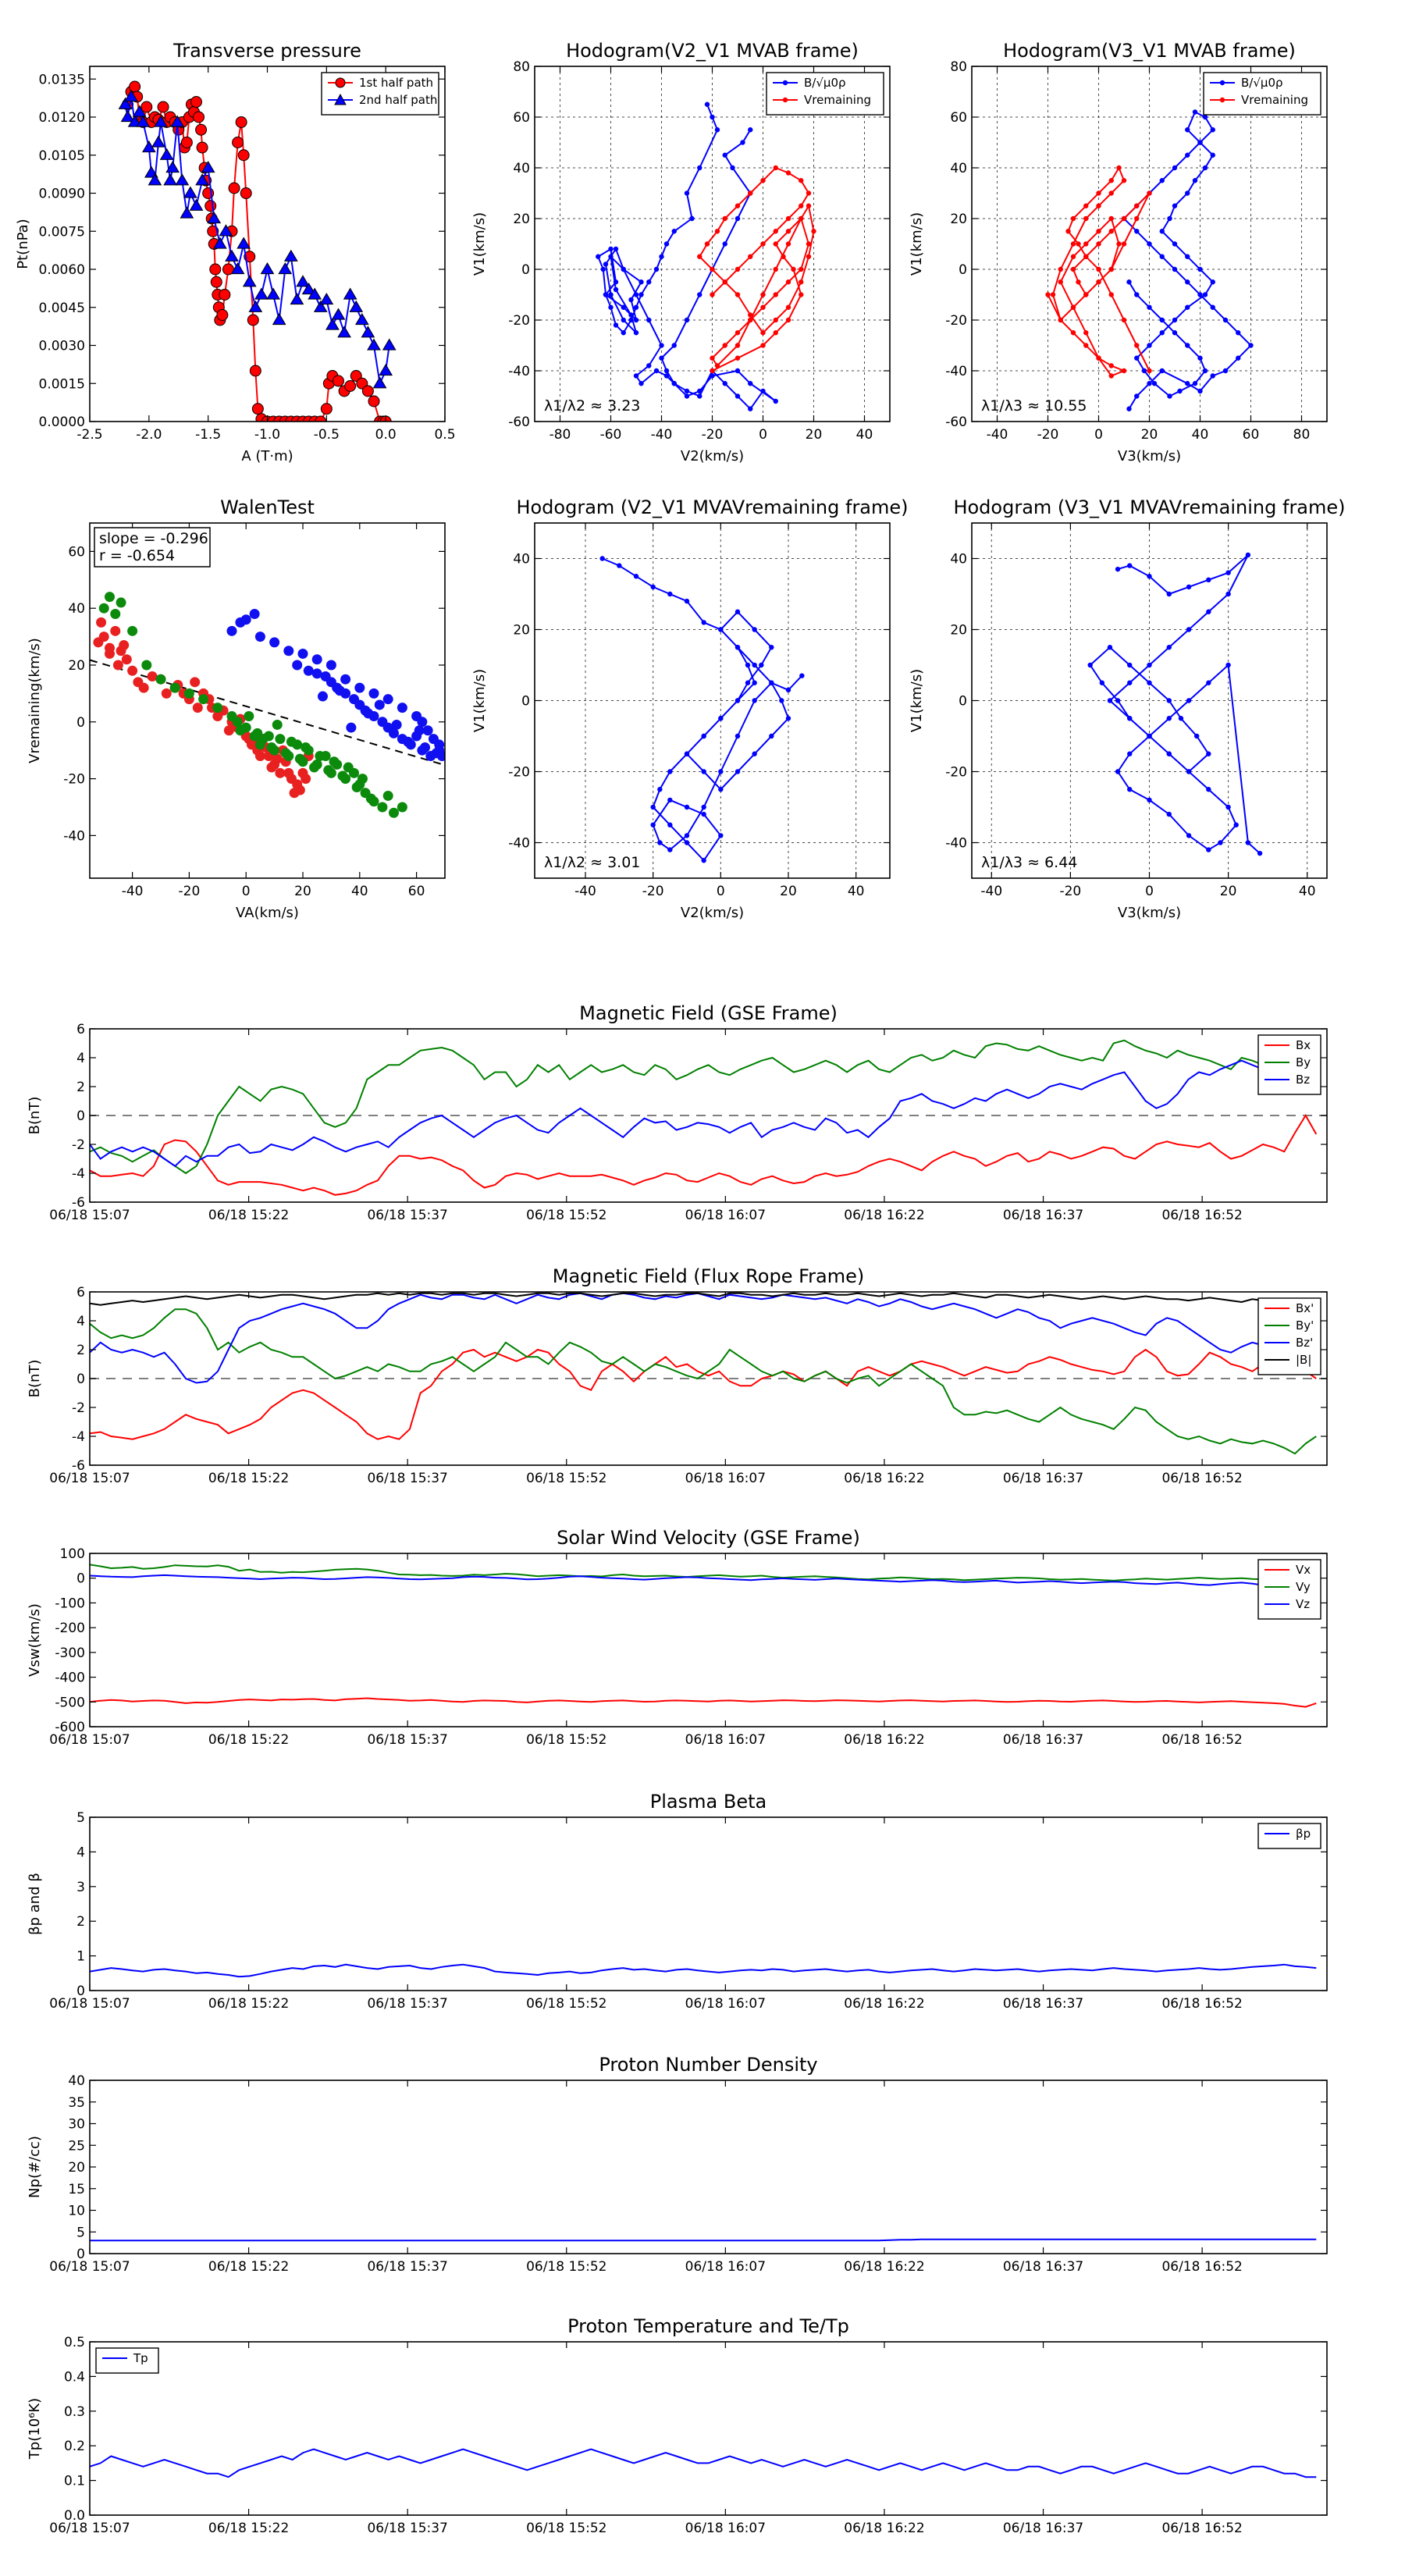 The image size is (1405, 2576). I want to click on x-tick-label: -20, so click(190, 891).